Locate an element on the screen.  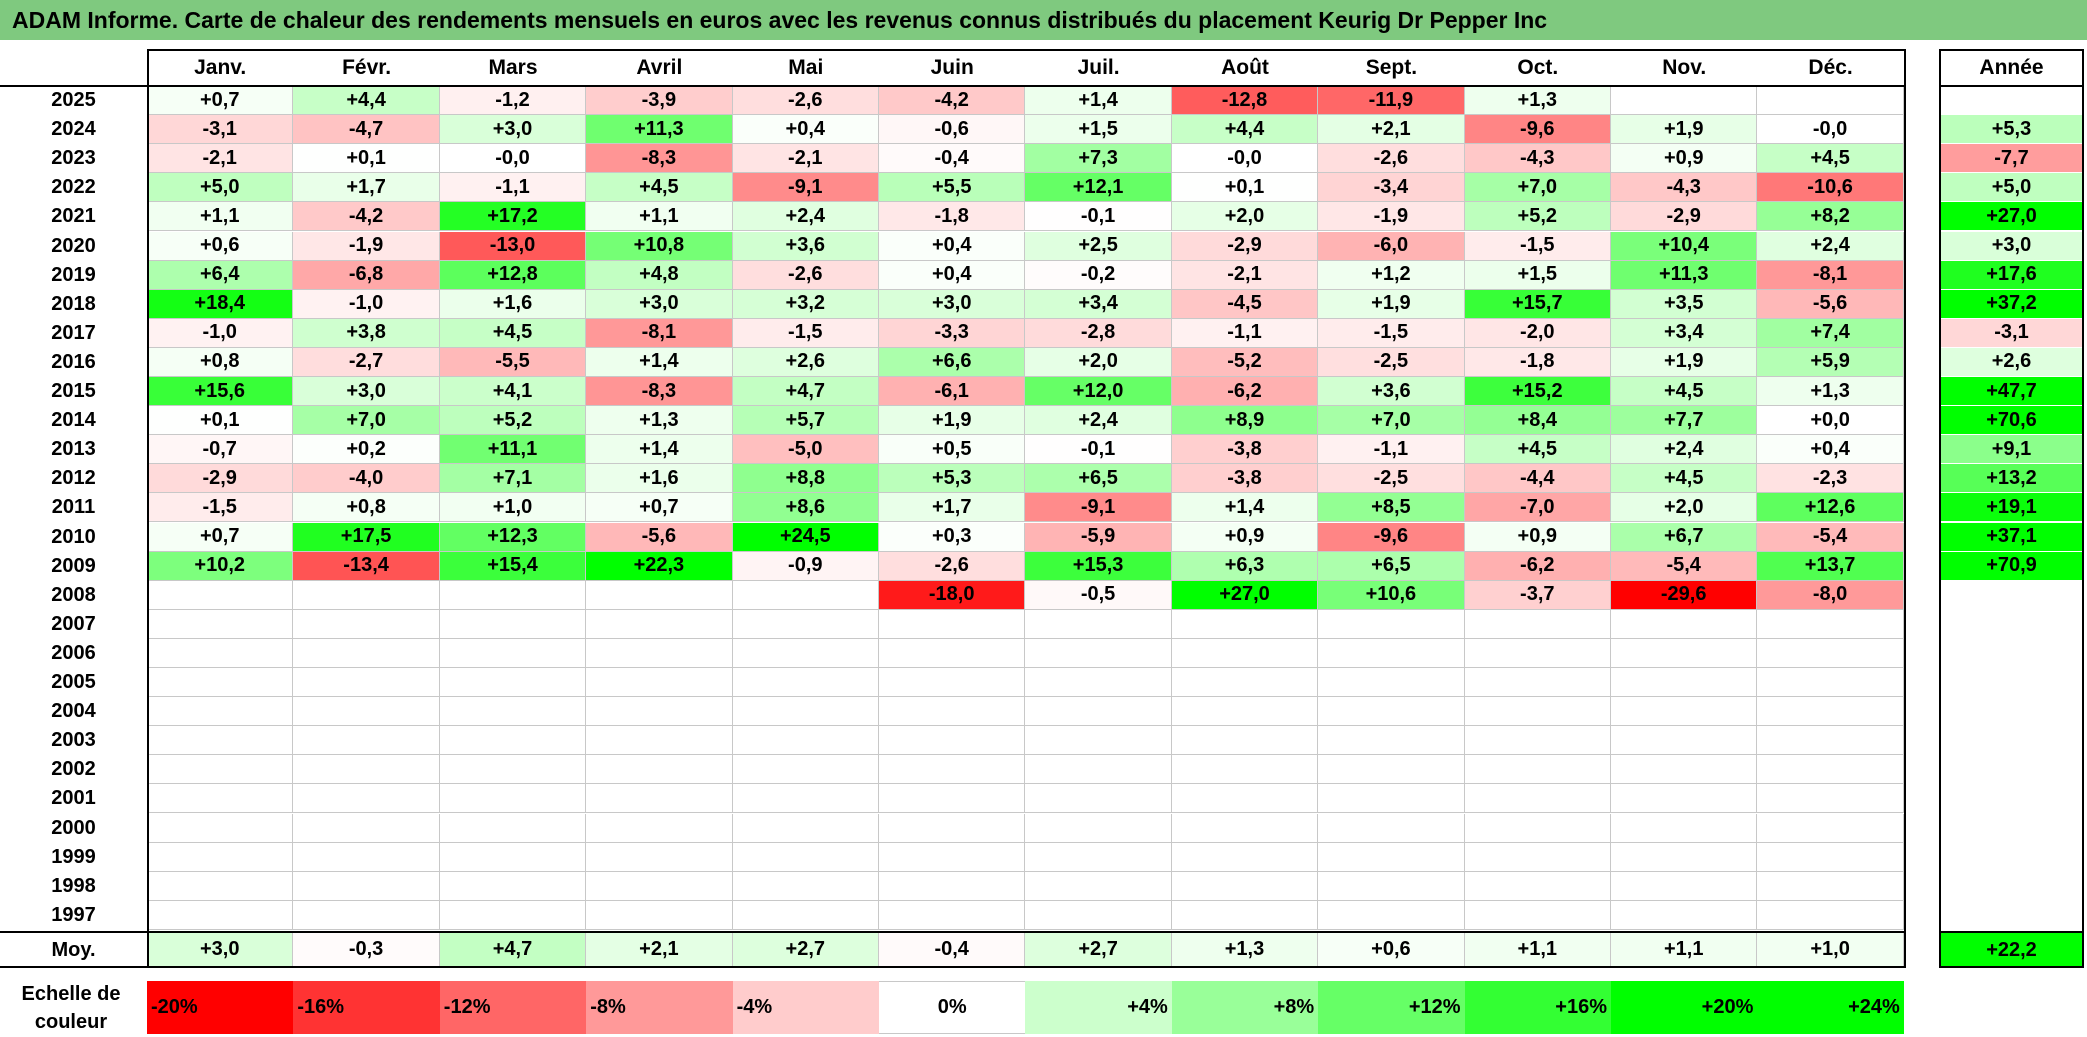
heatmap-cell: +7,7 is located at coordinates (1684, 421).